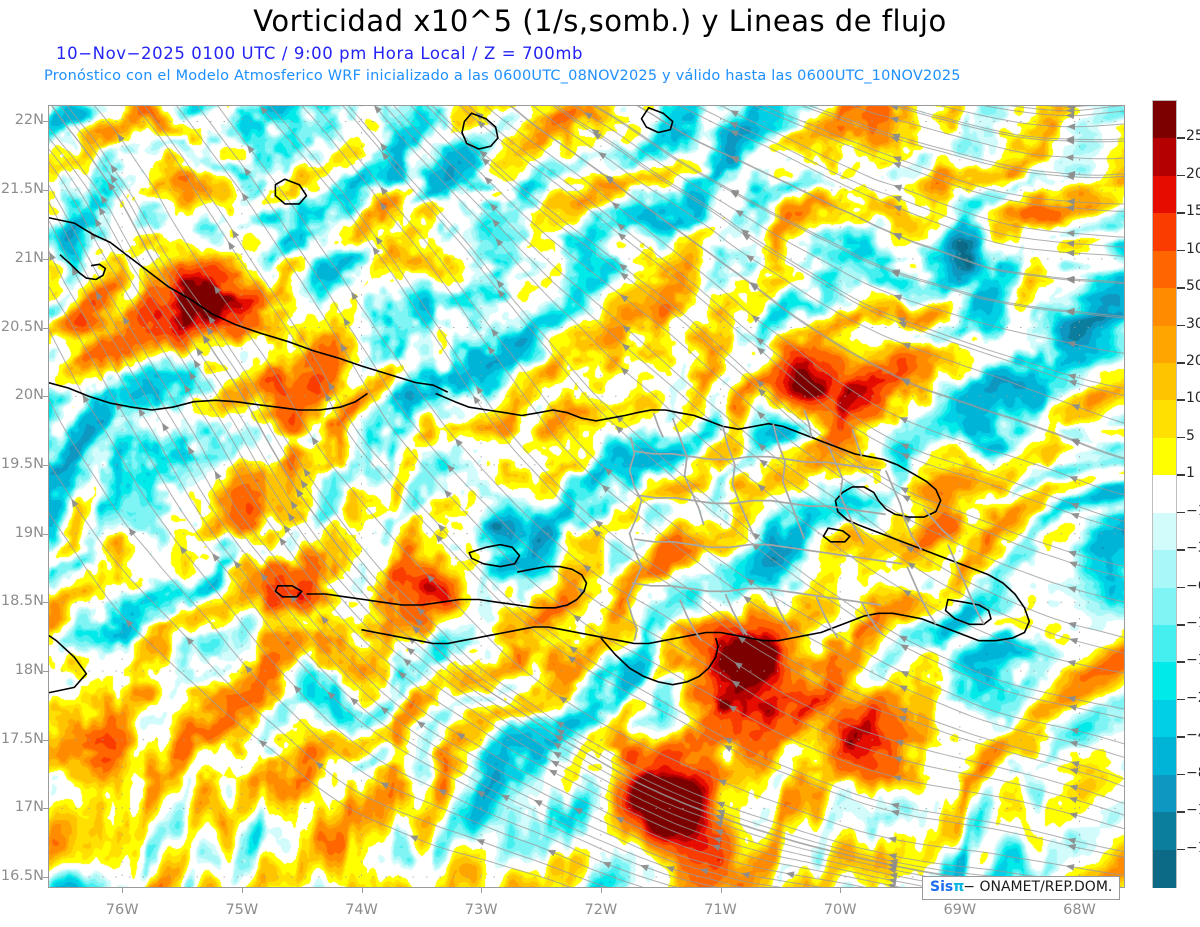 The image size is (1200, 927). Describe the element at coordinates (22, 189) in the screenshot. I see `latitude-tick-label: 21.5N` at that location.